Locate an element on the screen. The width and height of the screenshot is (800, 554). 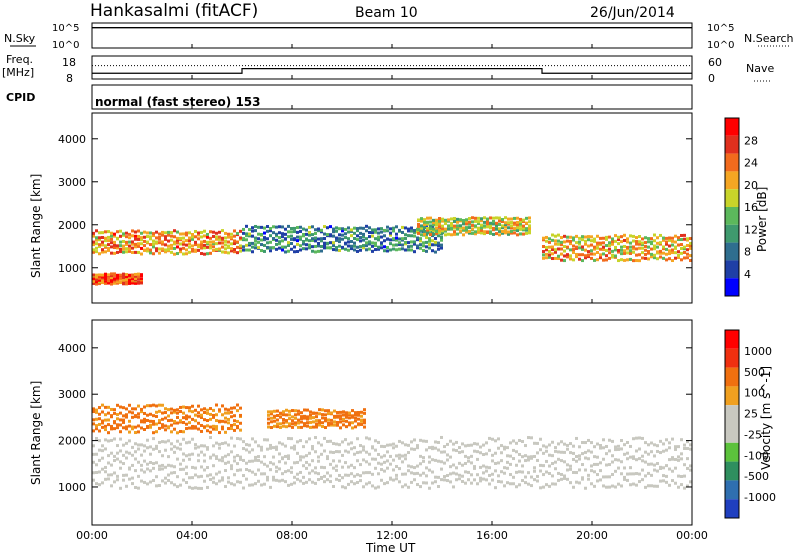
velocity-colorbar-step is located at coordinates (732, 414).